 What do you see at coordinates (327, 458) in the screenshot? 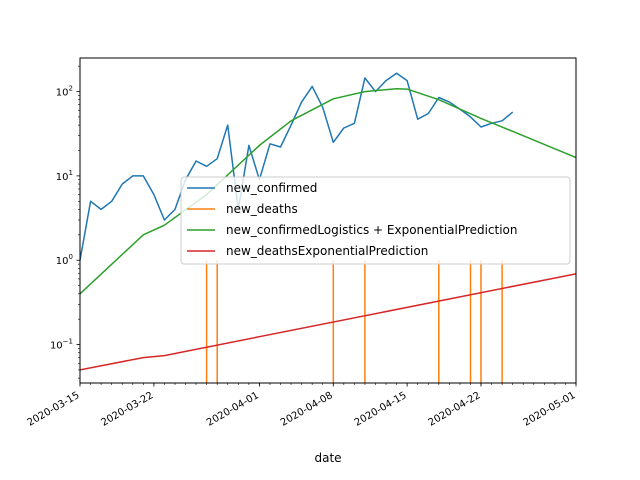
I see `x-axis-label: date` at bounding box center [327, 458].